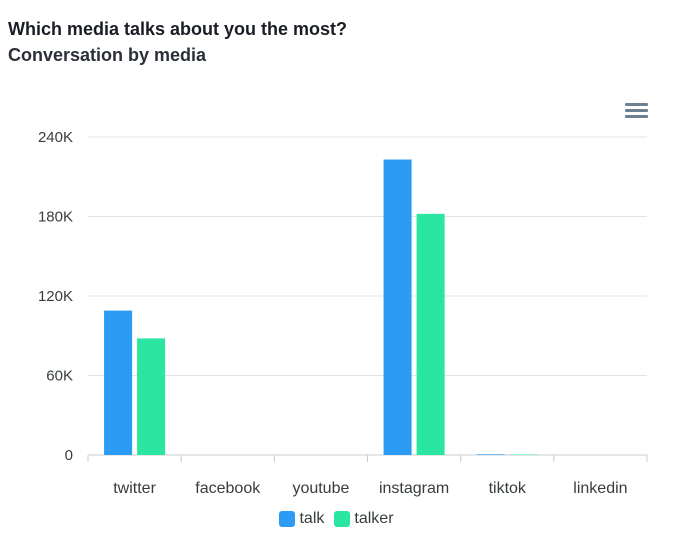  Describe the element at coordinates (151, 396) in the screenshot. I see `bar-talker-twitter` at that location.